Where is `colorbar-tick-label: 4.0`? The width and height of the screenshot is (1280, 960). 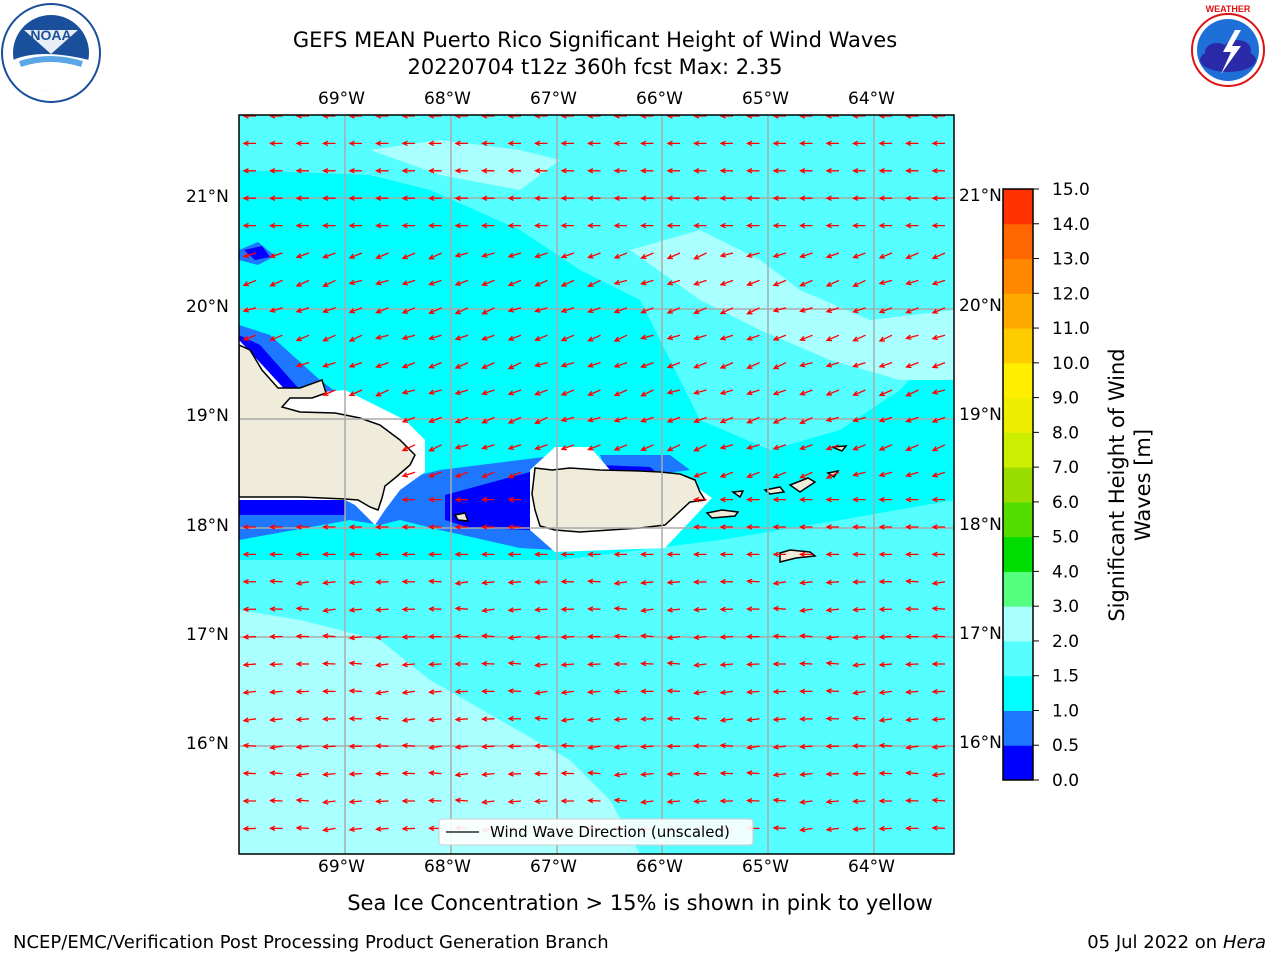
colorbar-tick-label: 4.0 is located at coordinates (1065, 572).